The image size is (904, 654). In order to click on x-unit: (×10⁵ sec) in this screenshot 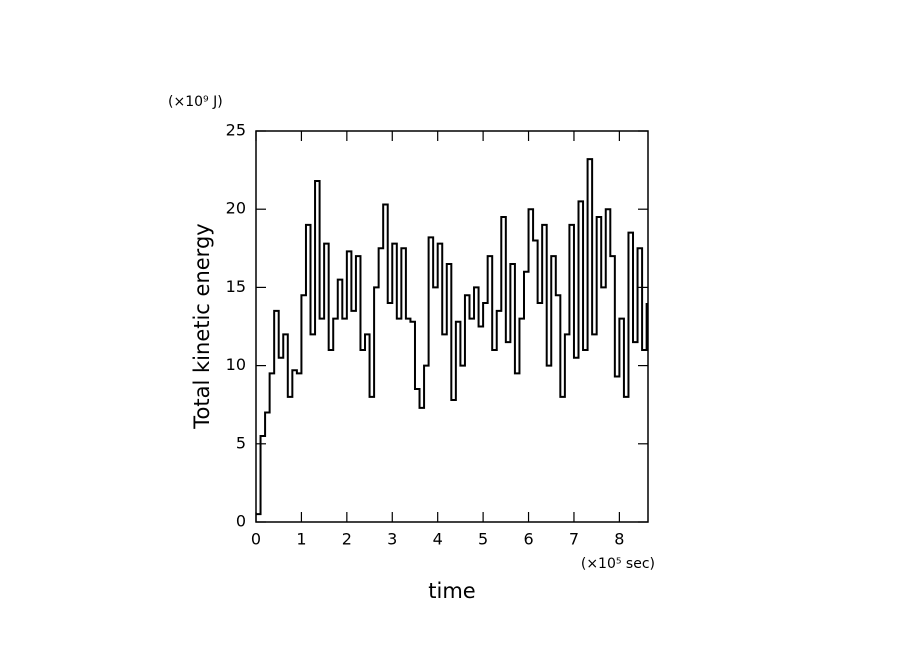, I will do `click(618, 564)`.